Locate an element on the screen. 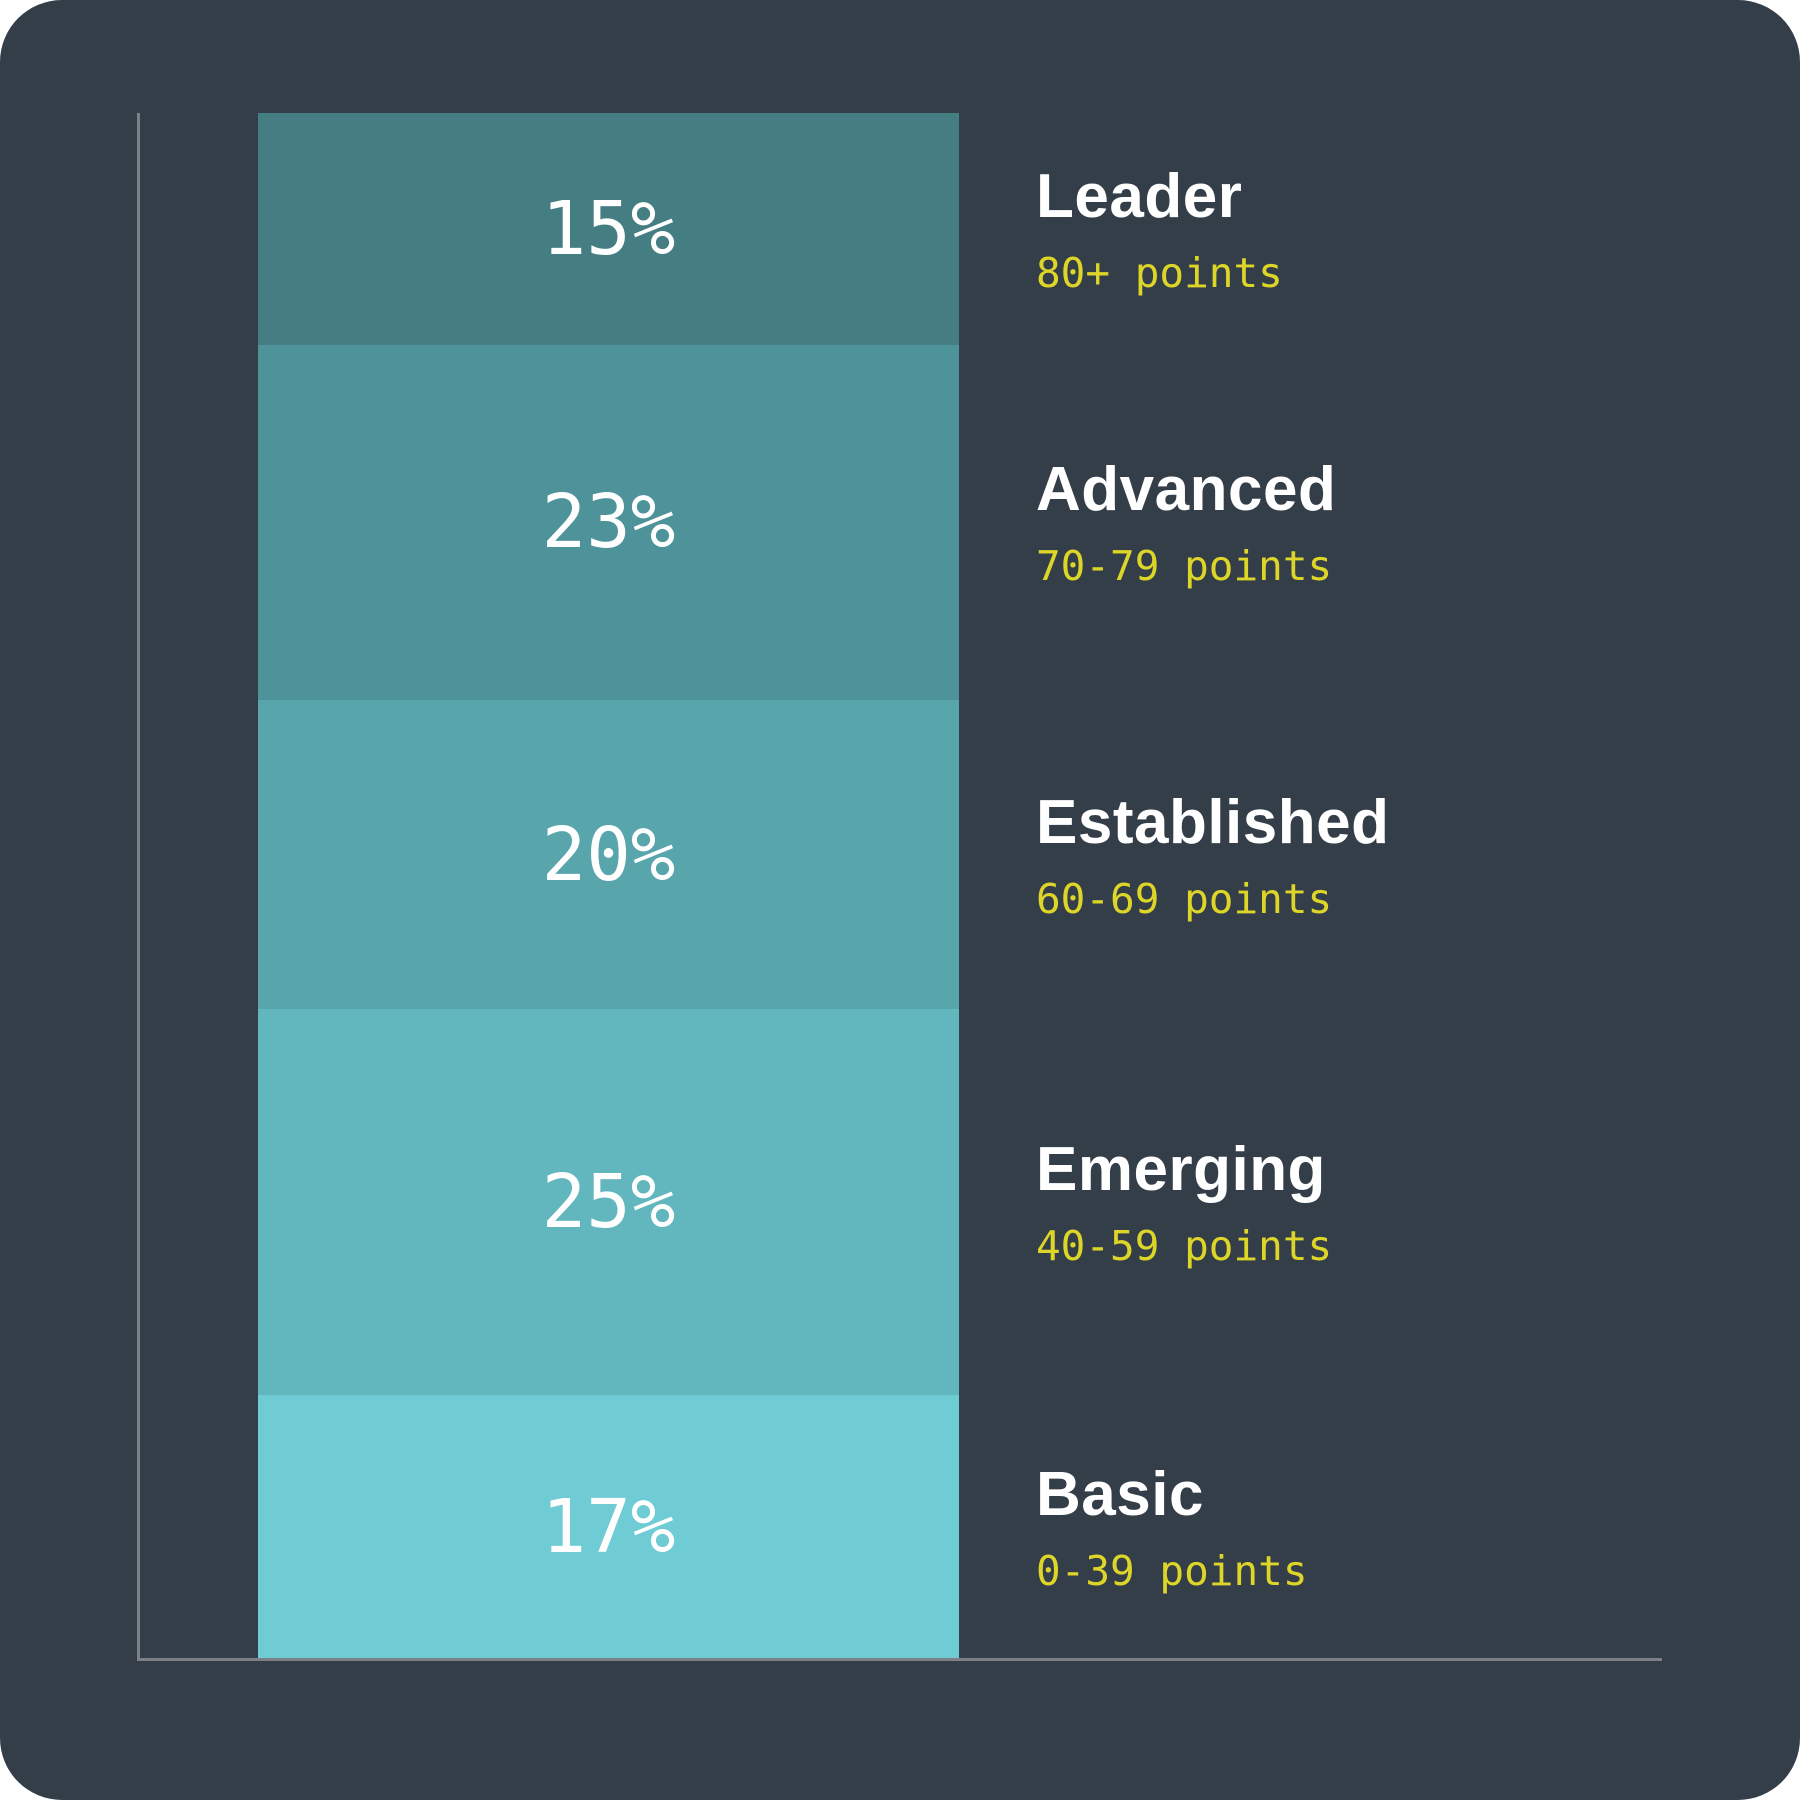  bar-segment-advanced: 23% is located at coordinates (608, 522).